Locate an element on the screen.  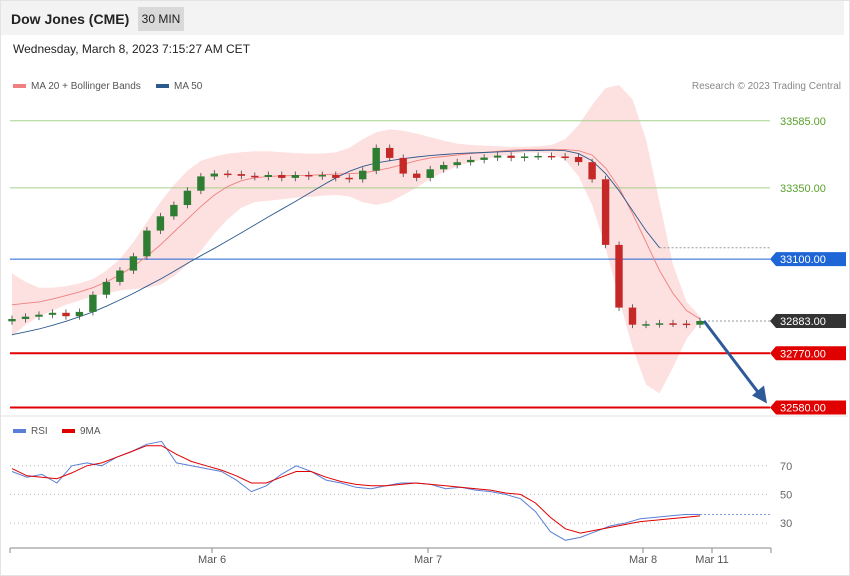
rsi-tick-label: 30 is located at coordinates (786, 524).